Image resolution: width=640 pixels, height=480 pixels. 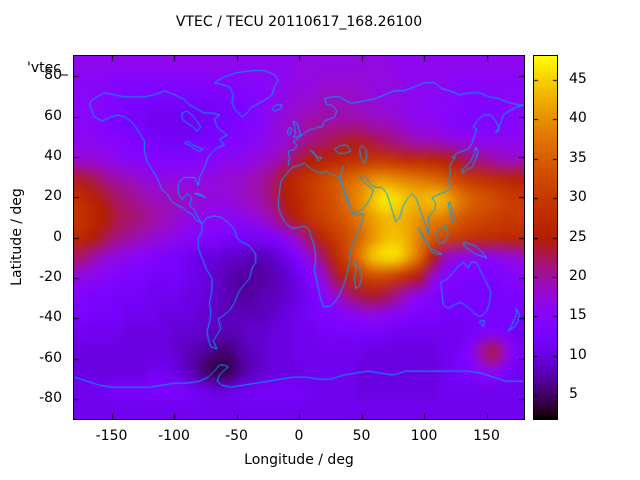 What do you see at coordinates (578, 315) in the screenshot?
I see `colorbar-tick-label: 15` at bounding box center [578, 315].